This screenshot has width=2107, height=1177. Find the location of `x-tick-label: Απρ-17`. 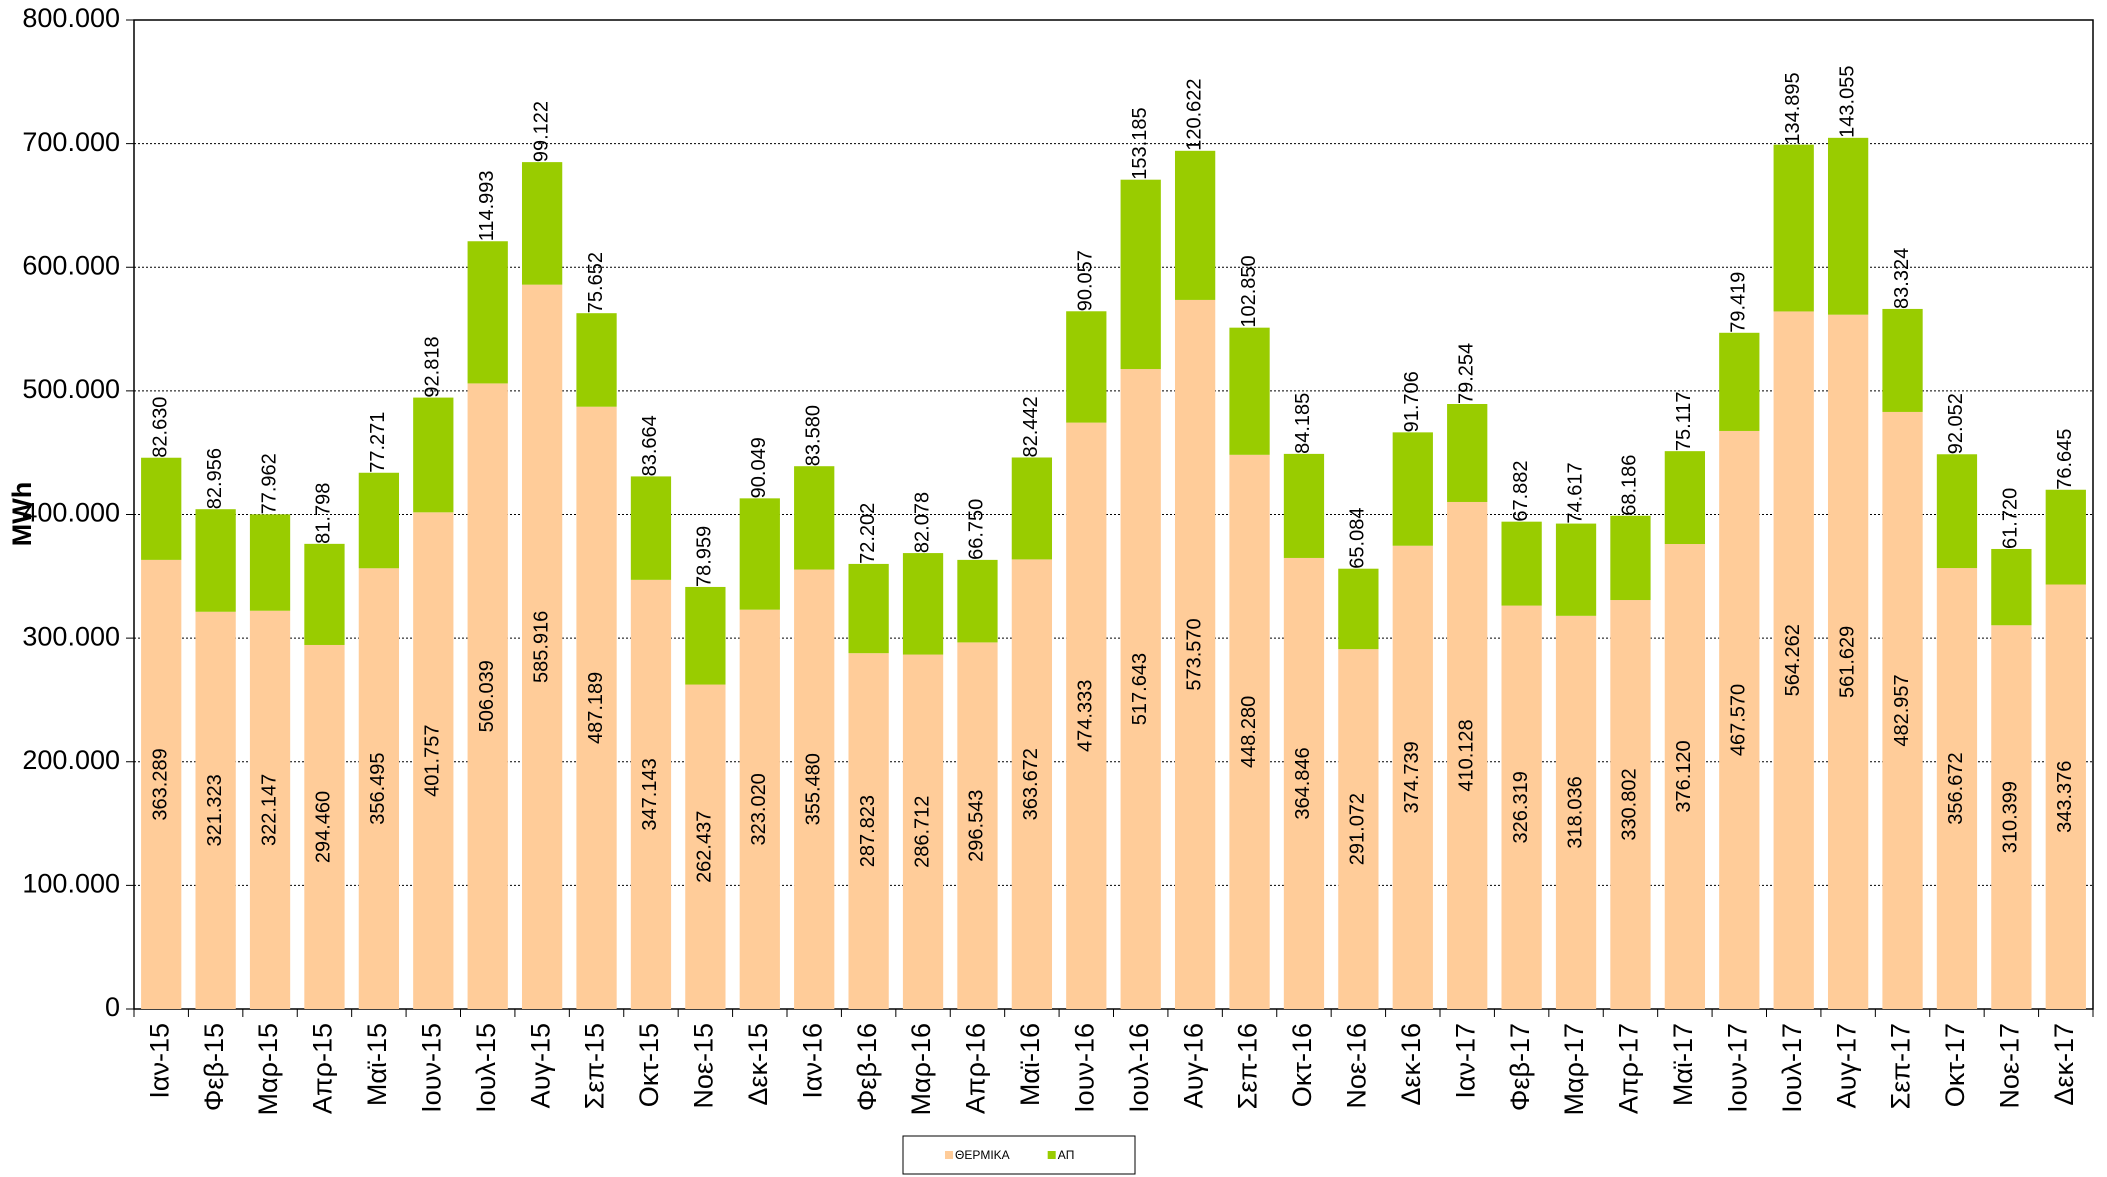

x-tick-label: Απρ-17 is located at coordinates (1629, 1068).